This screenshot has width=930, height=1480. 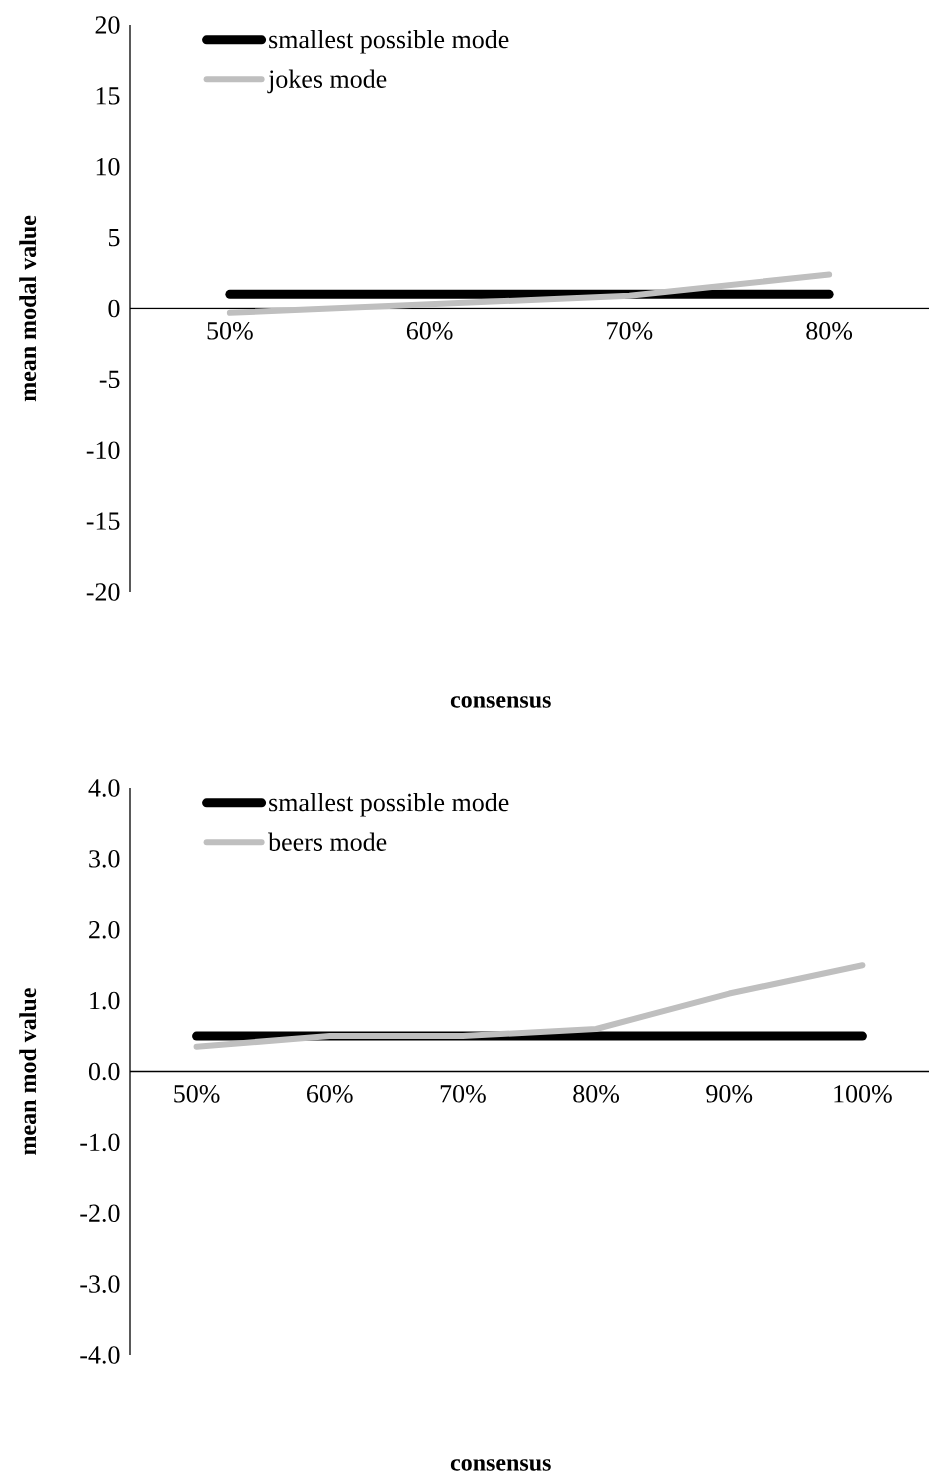 What do you see at coordinates (863, 1094) in the screenshot?
I see `x-tick-label: 100%` at bounding box center [863, 1094].